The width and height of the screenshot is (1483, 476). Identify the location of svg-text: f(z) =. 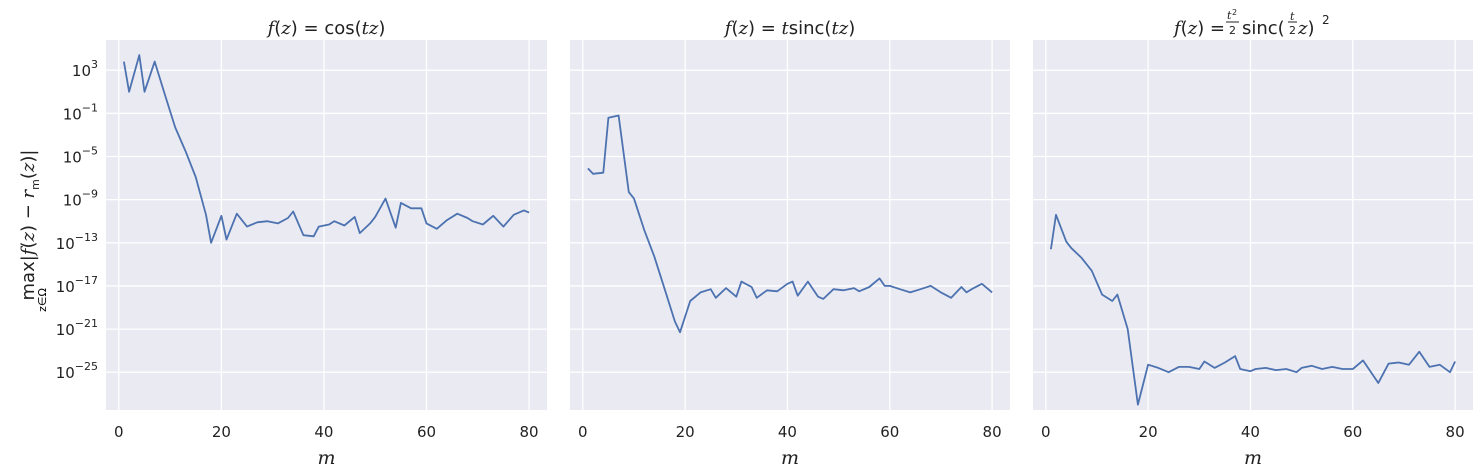
(1198, 28).